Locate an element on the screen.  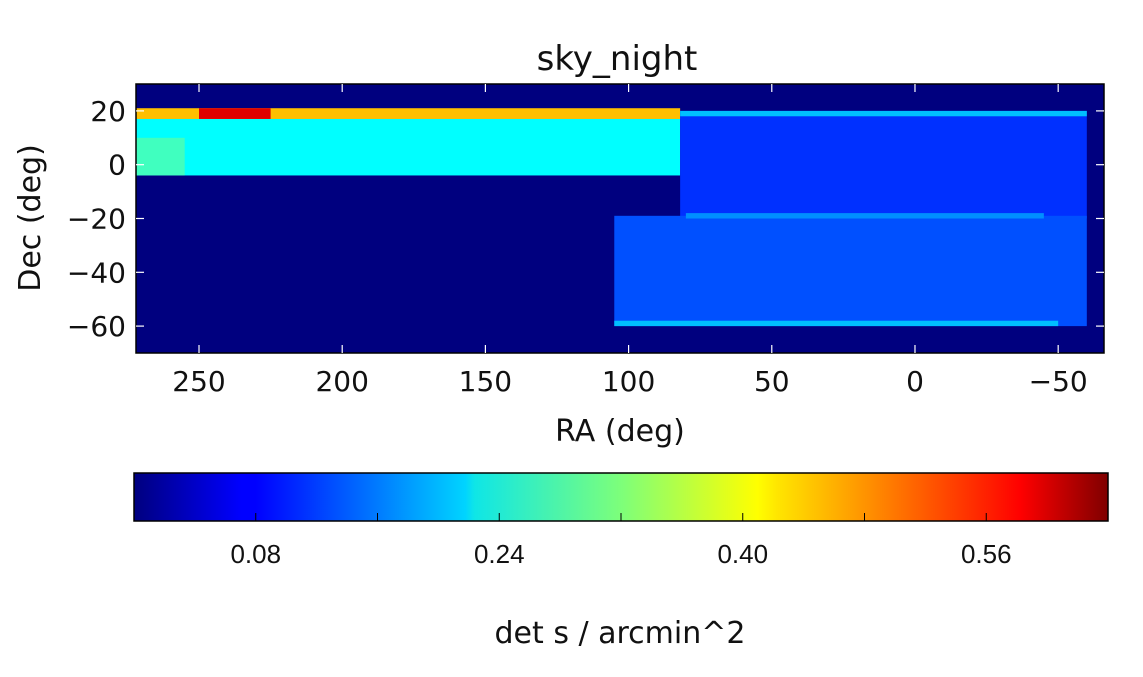
colorbar-tick-label: 0.24 is located at coordinates (499, 554).